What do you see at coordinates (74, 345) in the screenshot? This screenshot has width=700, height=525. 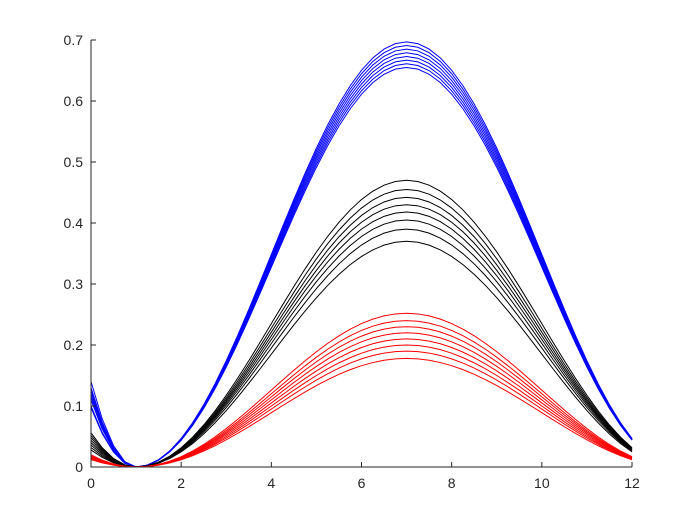 I see `y-tick-label: 0.2` at bounding box center [74, 345].